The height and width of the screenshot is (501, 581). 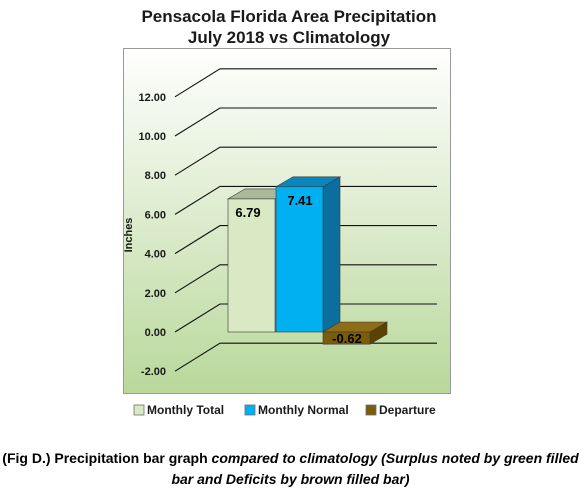 What do you see at coordinates (155, 176) in the screenshot?
I see `y-tick-label: 8.00` at bounding box center [155, 176].